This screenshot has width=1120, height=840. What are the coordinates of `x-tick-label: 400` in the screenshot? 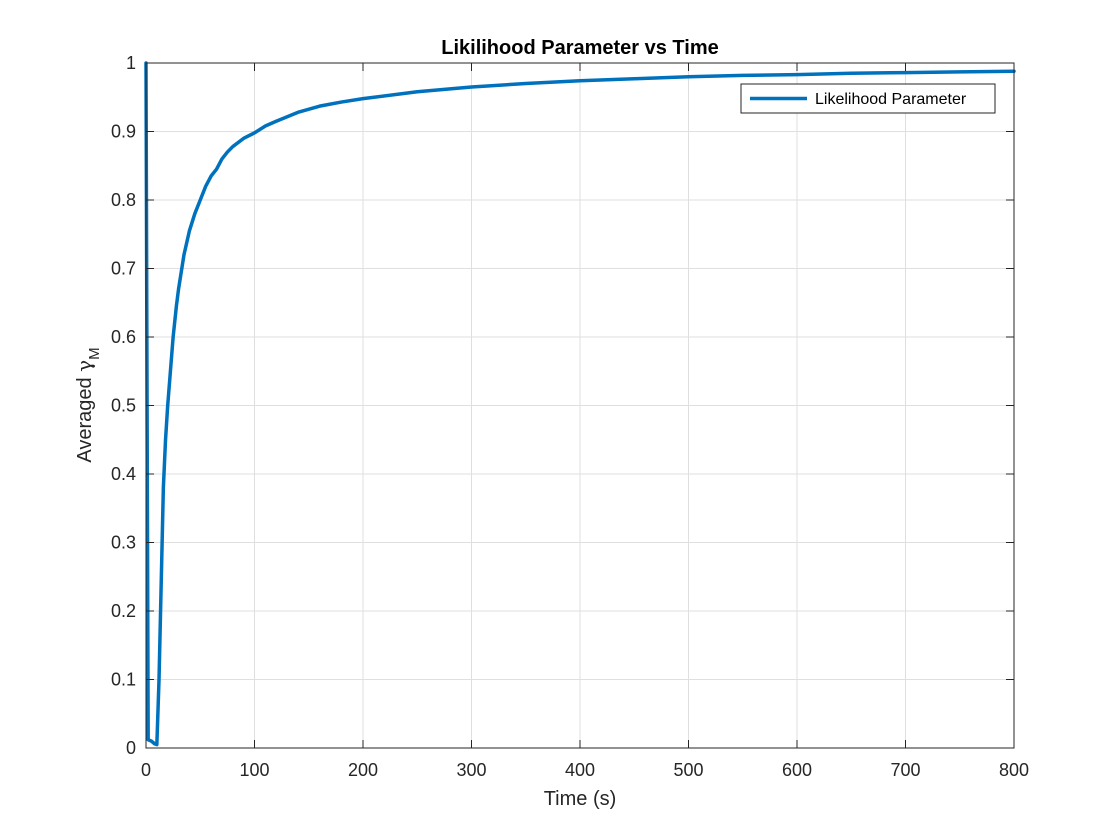 It's located at (580, 770).